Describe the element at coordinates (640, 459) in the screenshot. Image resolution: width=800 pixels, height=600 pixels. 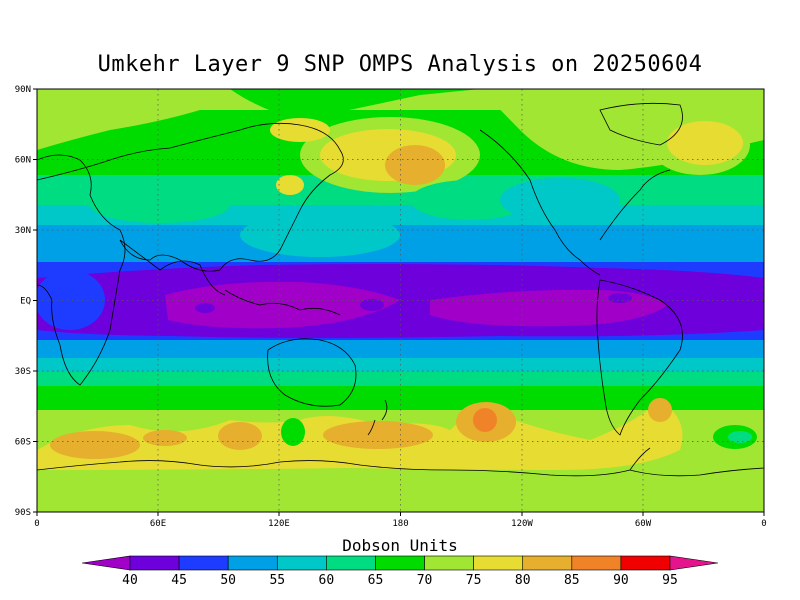
I see `antarctic-peninsula` at that location.